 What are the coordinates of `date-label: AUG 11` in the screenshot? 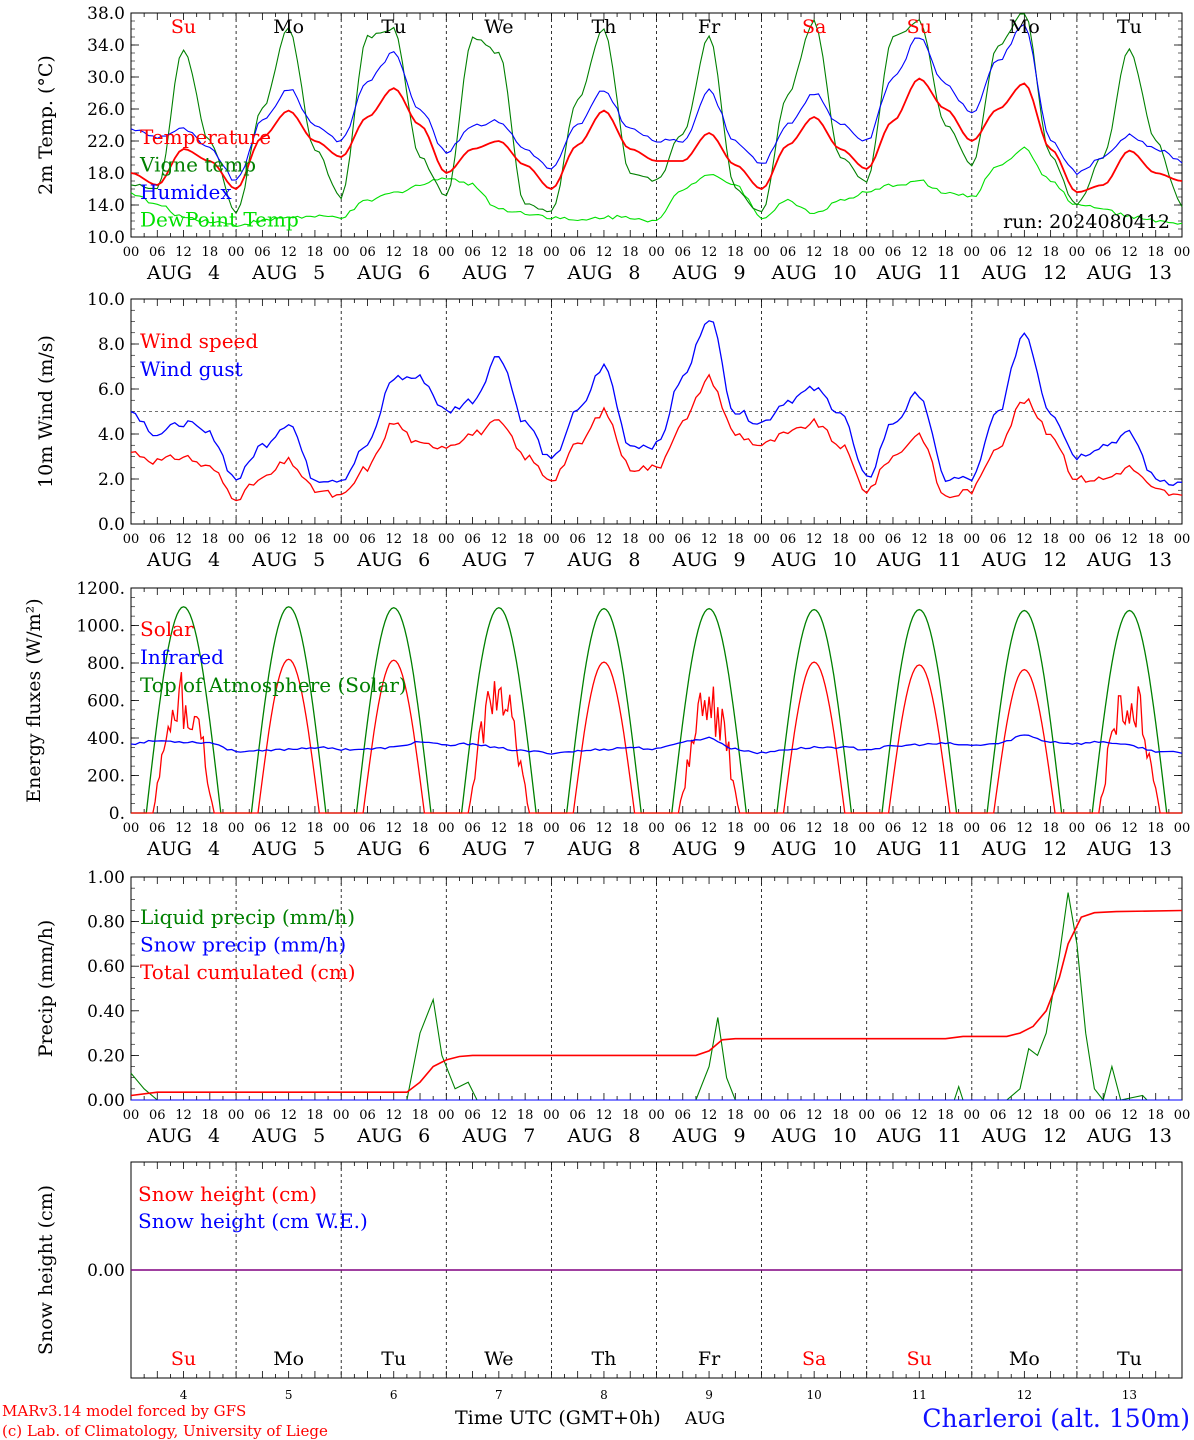 It's located at (919, 1136).